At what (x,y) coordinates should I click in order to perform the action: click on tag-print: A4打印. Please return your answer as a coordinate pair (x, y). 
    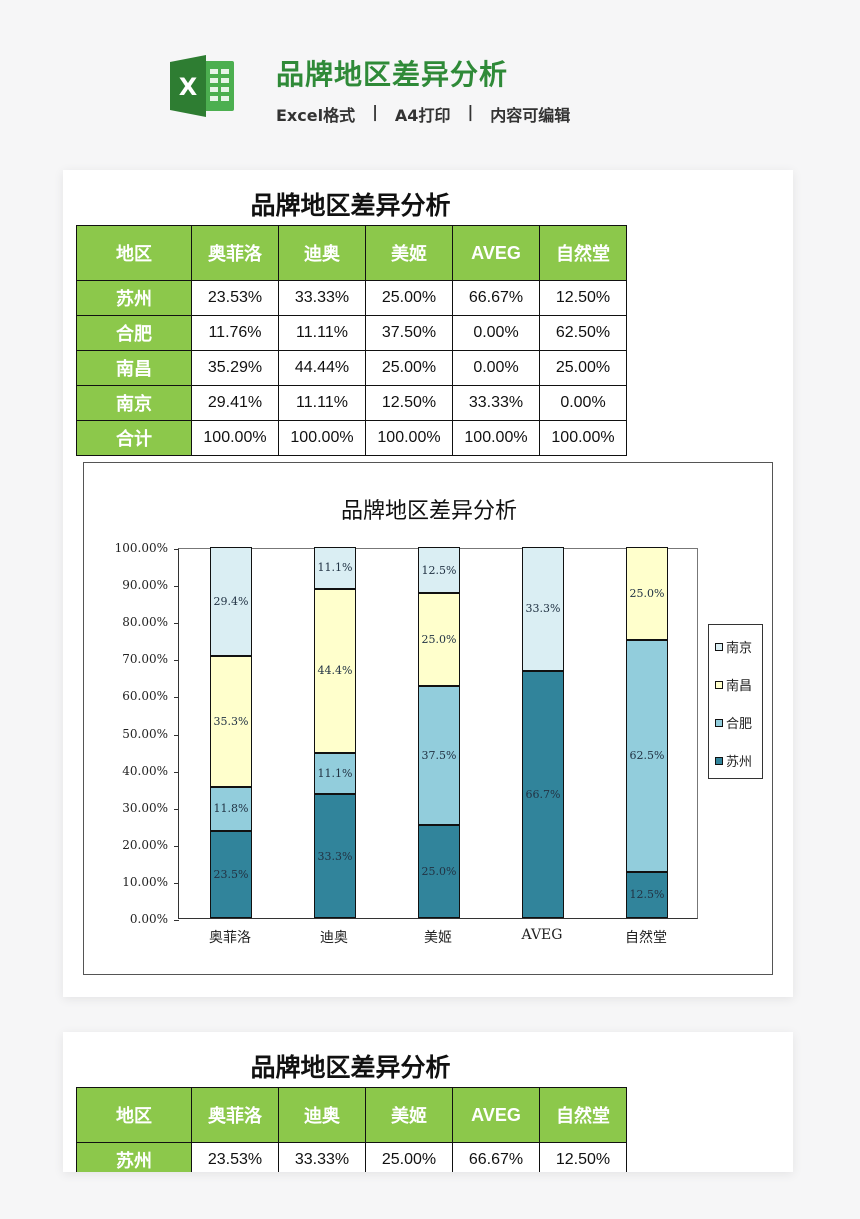
    Looking at the image, I should click on (422, 115).